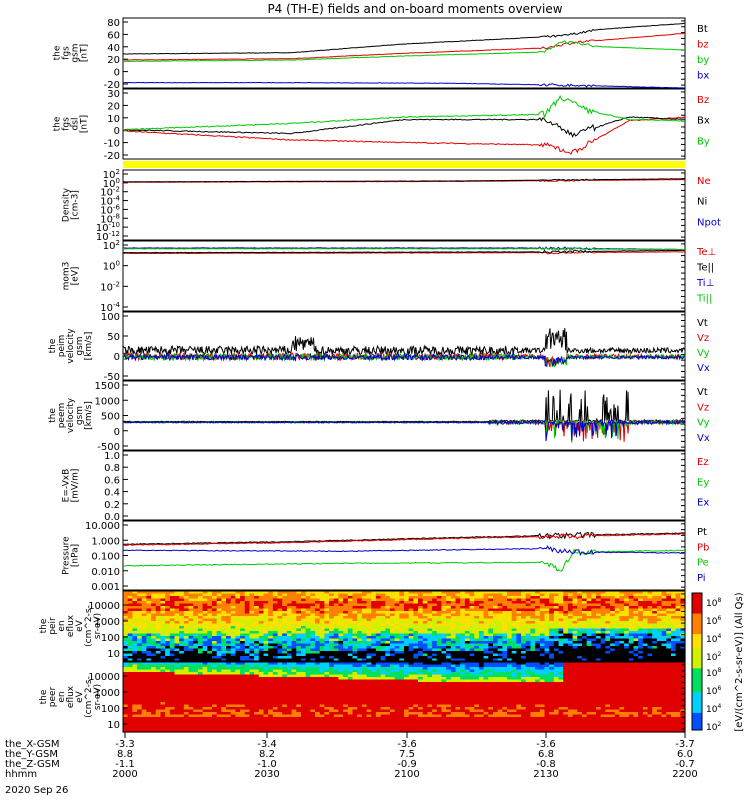  Describe the element at coordinates (113, 106) in the screenshot. I see `y-tick-label: 20` at that location.